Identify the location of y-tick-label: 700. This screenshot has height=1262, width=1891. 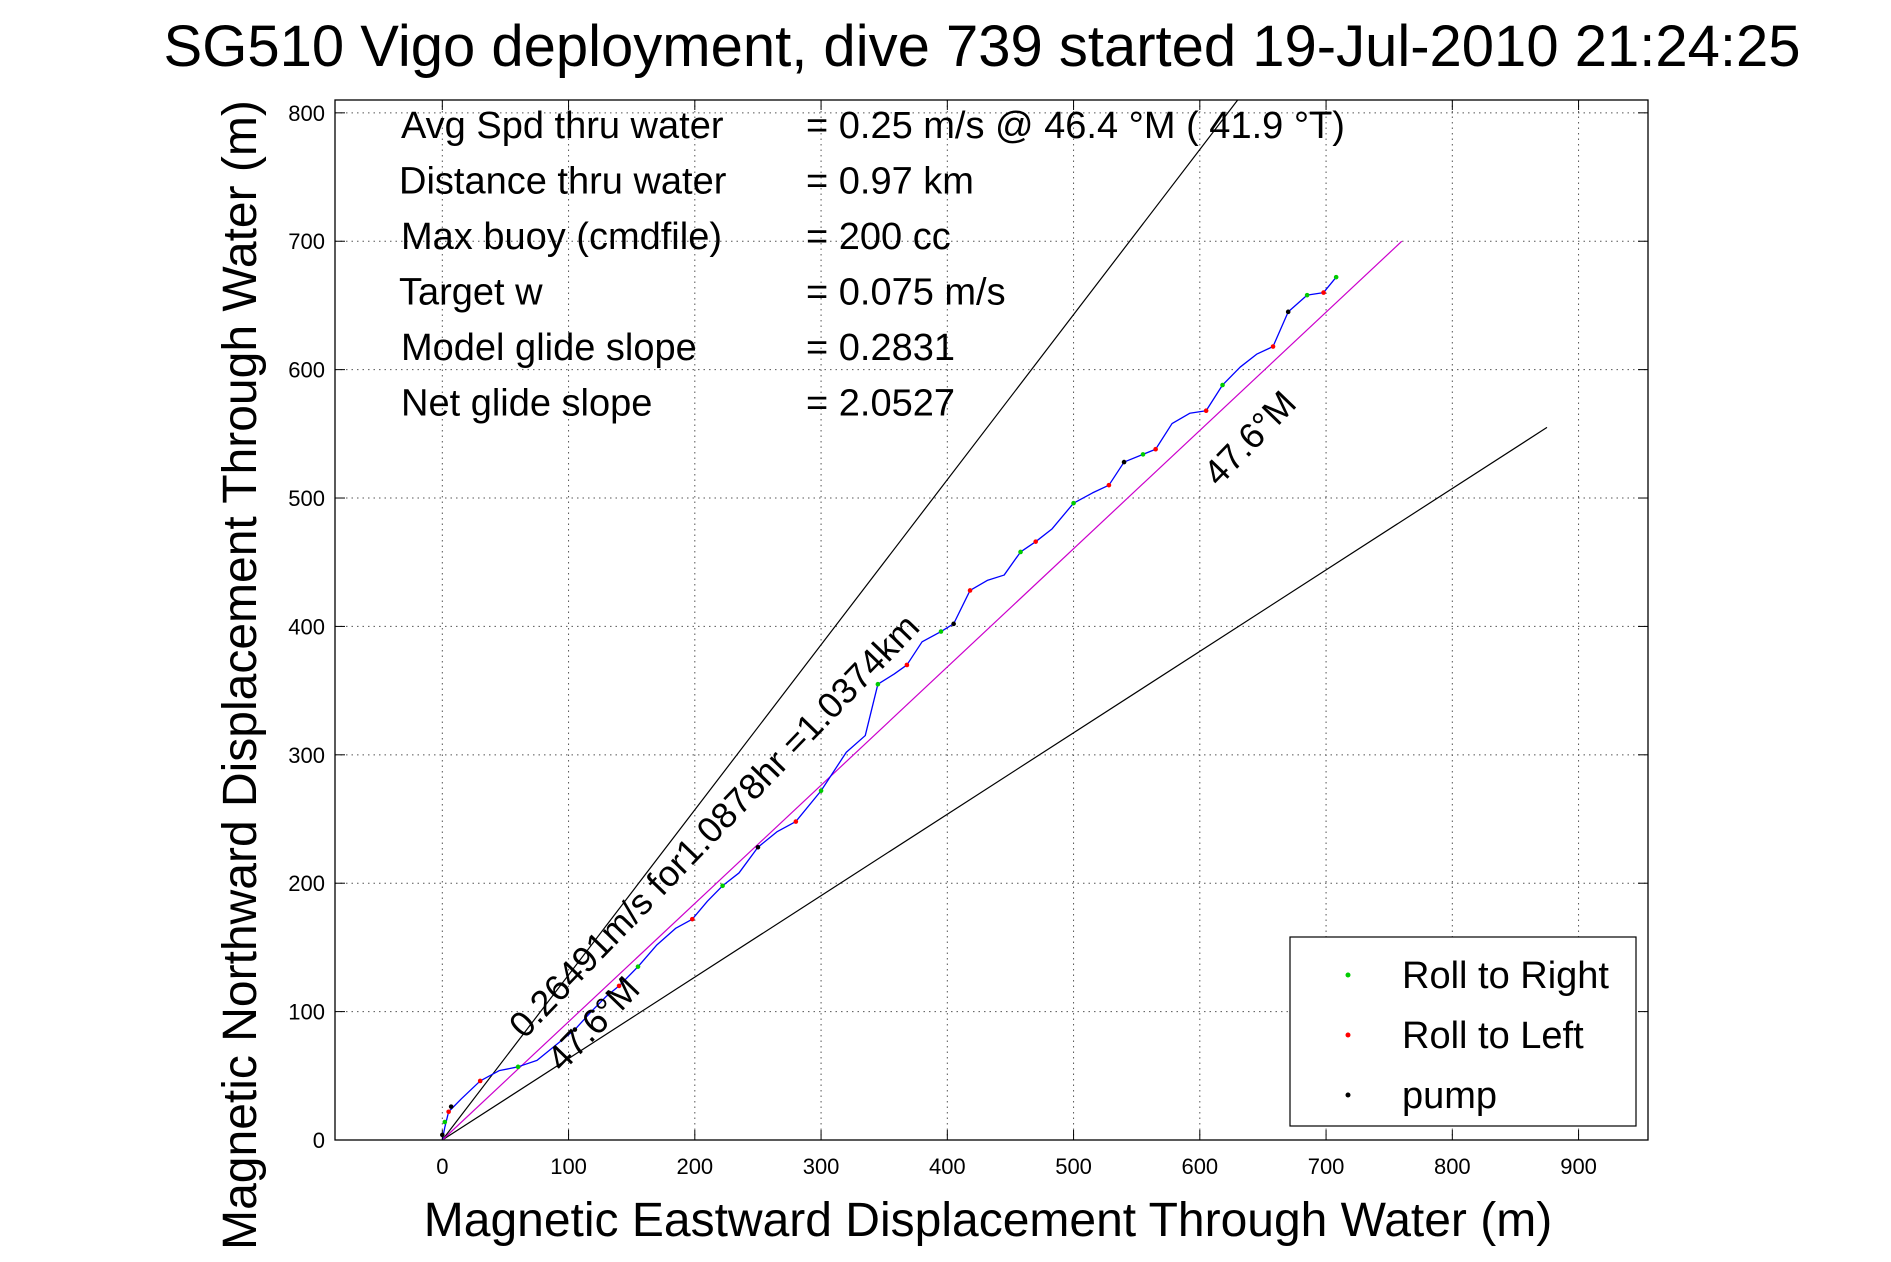
(306, 241).